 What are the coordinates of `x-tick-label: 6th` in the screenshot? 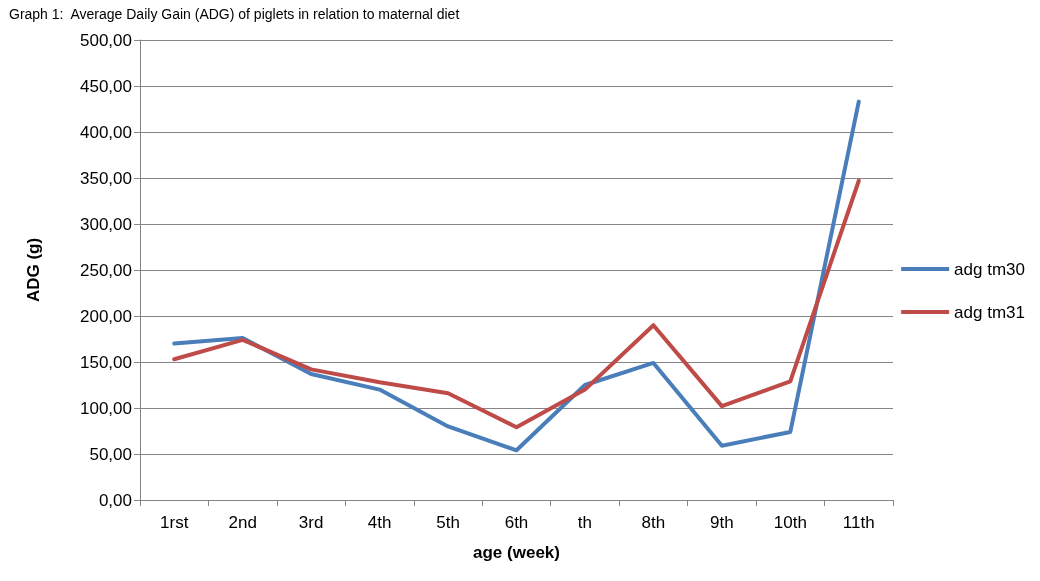 It's located at (516, 522).